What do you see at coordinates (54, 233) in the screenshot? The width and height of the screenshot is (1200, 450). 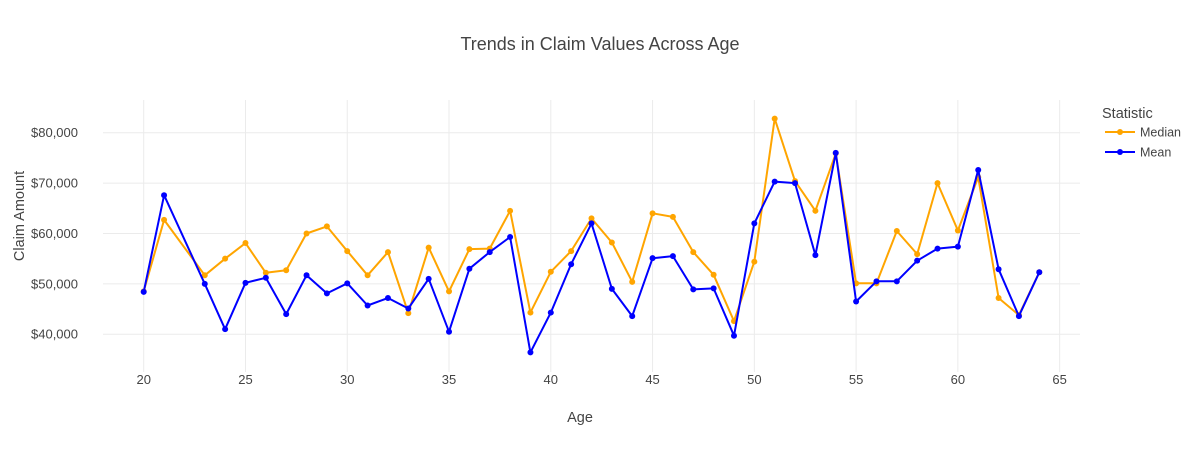 I see `y-tick-label: $60,000` at bounding box center [54, 233].